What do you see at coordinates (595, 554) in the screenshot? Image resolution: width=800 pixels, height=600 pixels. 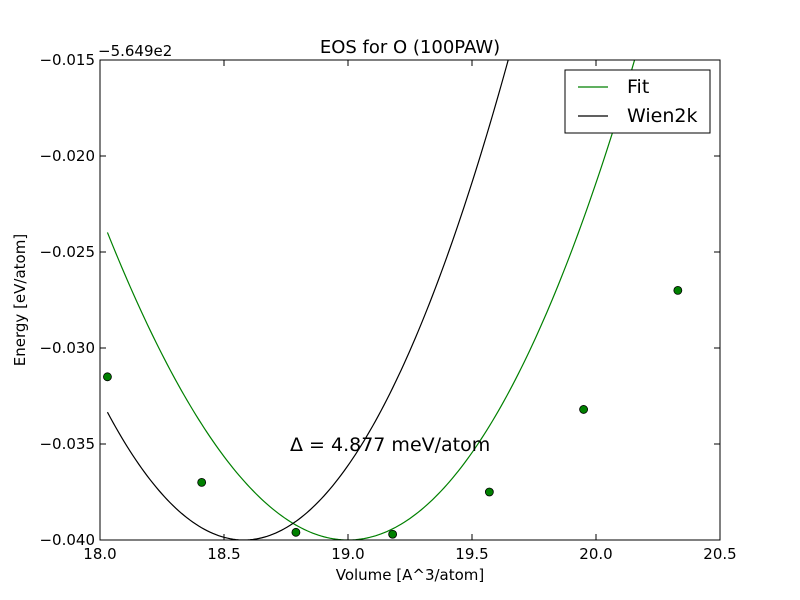 I see `x-tick-label: 20.0` at bounding box center [595, 554].